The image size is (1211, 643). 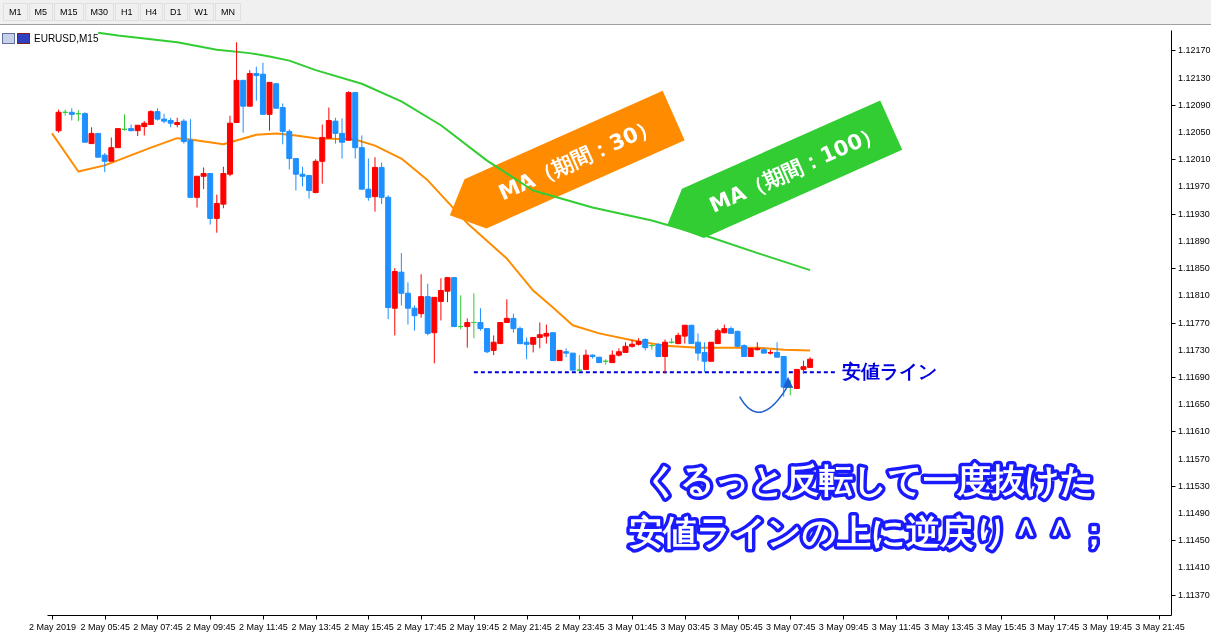 What do you see at coordinates (228, 12) in the screenshot?
I see `text: MN` at bounding box center [228, 12].